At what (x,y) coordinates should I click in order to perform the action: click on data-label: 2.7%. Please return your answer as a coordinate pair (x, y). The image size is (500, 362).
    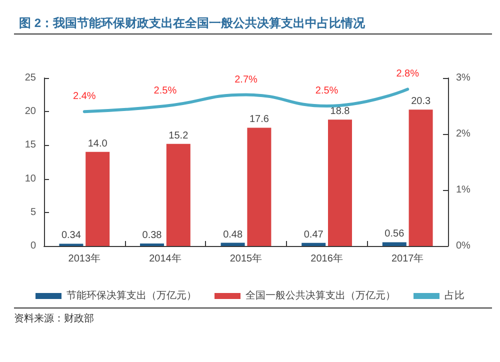
    Looking at the image, I should click on (246, 80).